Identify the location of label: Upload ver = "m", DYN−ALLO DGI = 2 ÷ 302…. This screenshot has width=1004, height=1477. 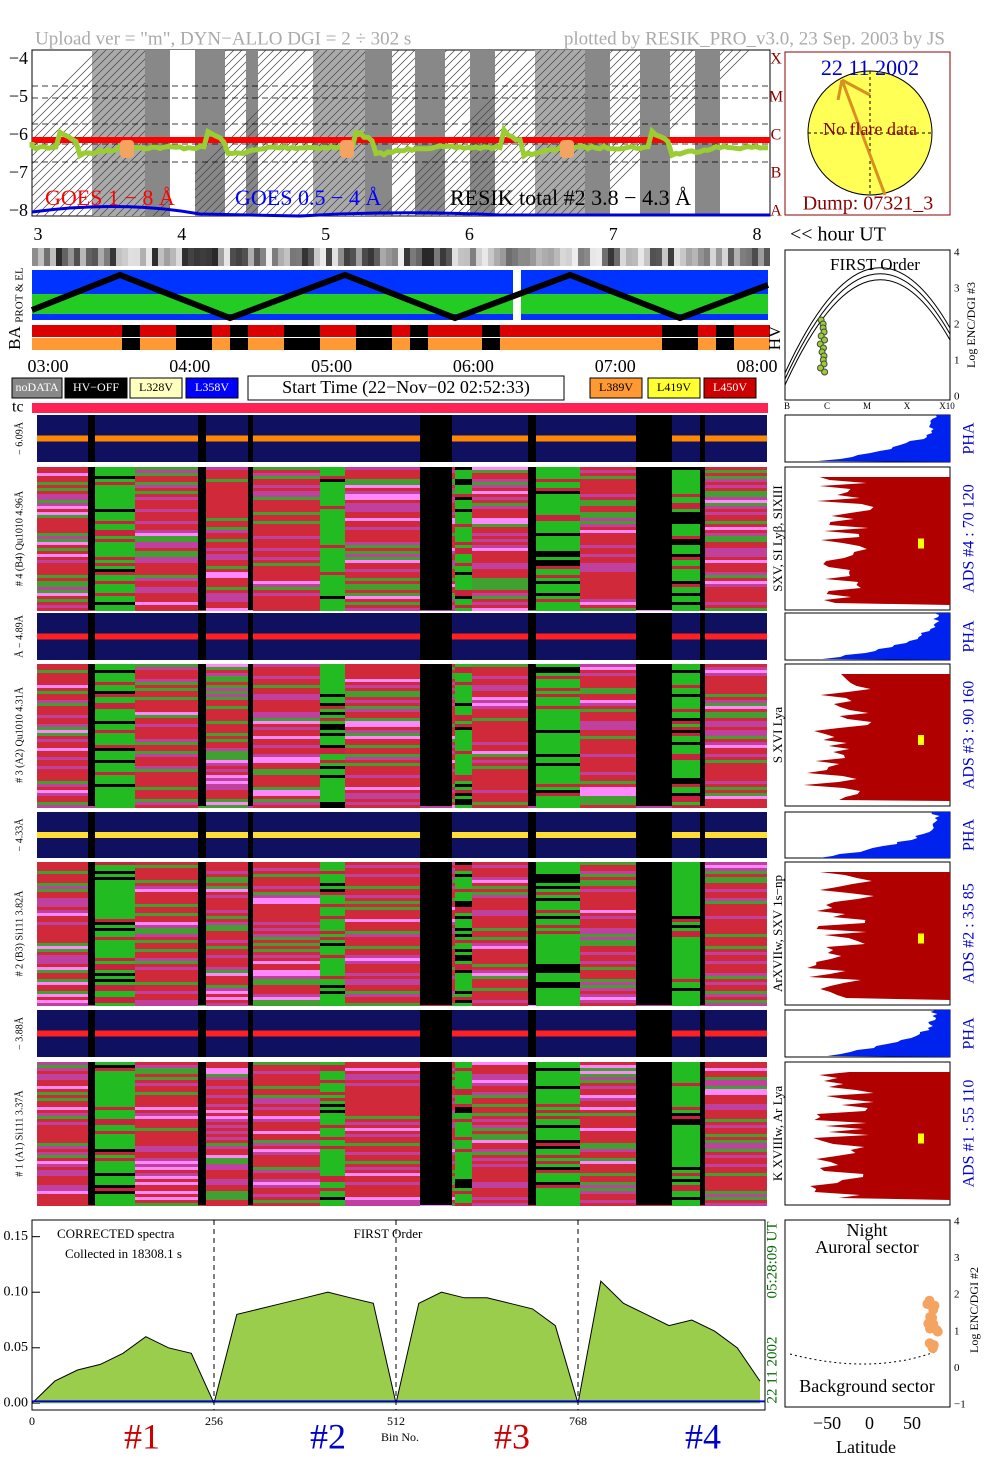
(223, 38).